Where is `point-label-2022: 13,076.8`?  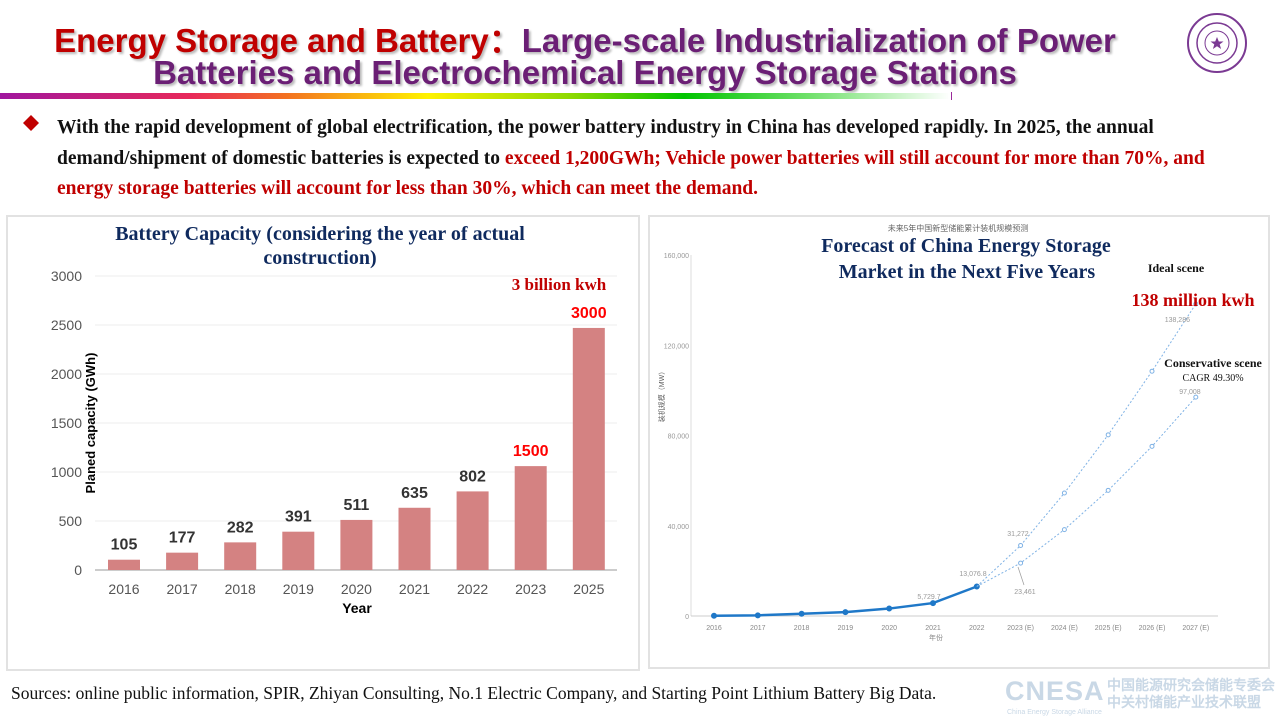
point-label-2022: 13,076.8 is located at coordinates (972, 574).